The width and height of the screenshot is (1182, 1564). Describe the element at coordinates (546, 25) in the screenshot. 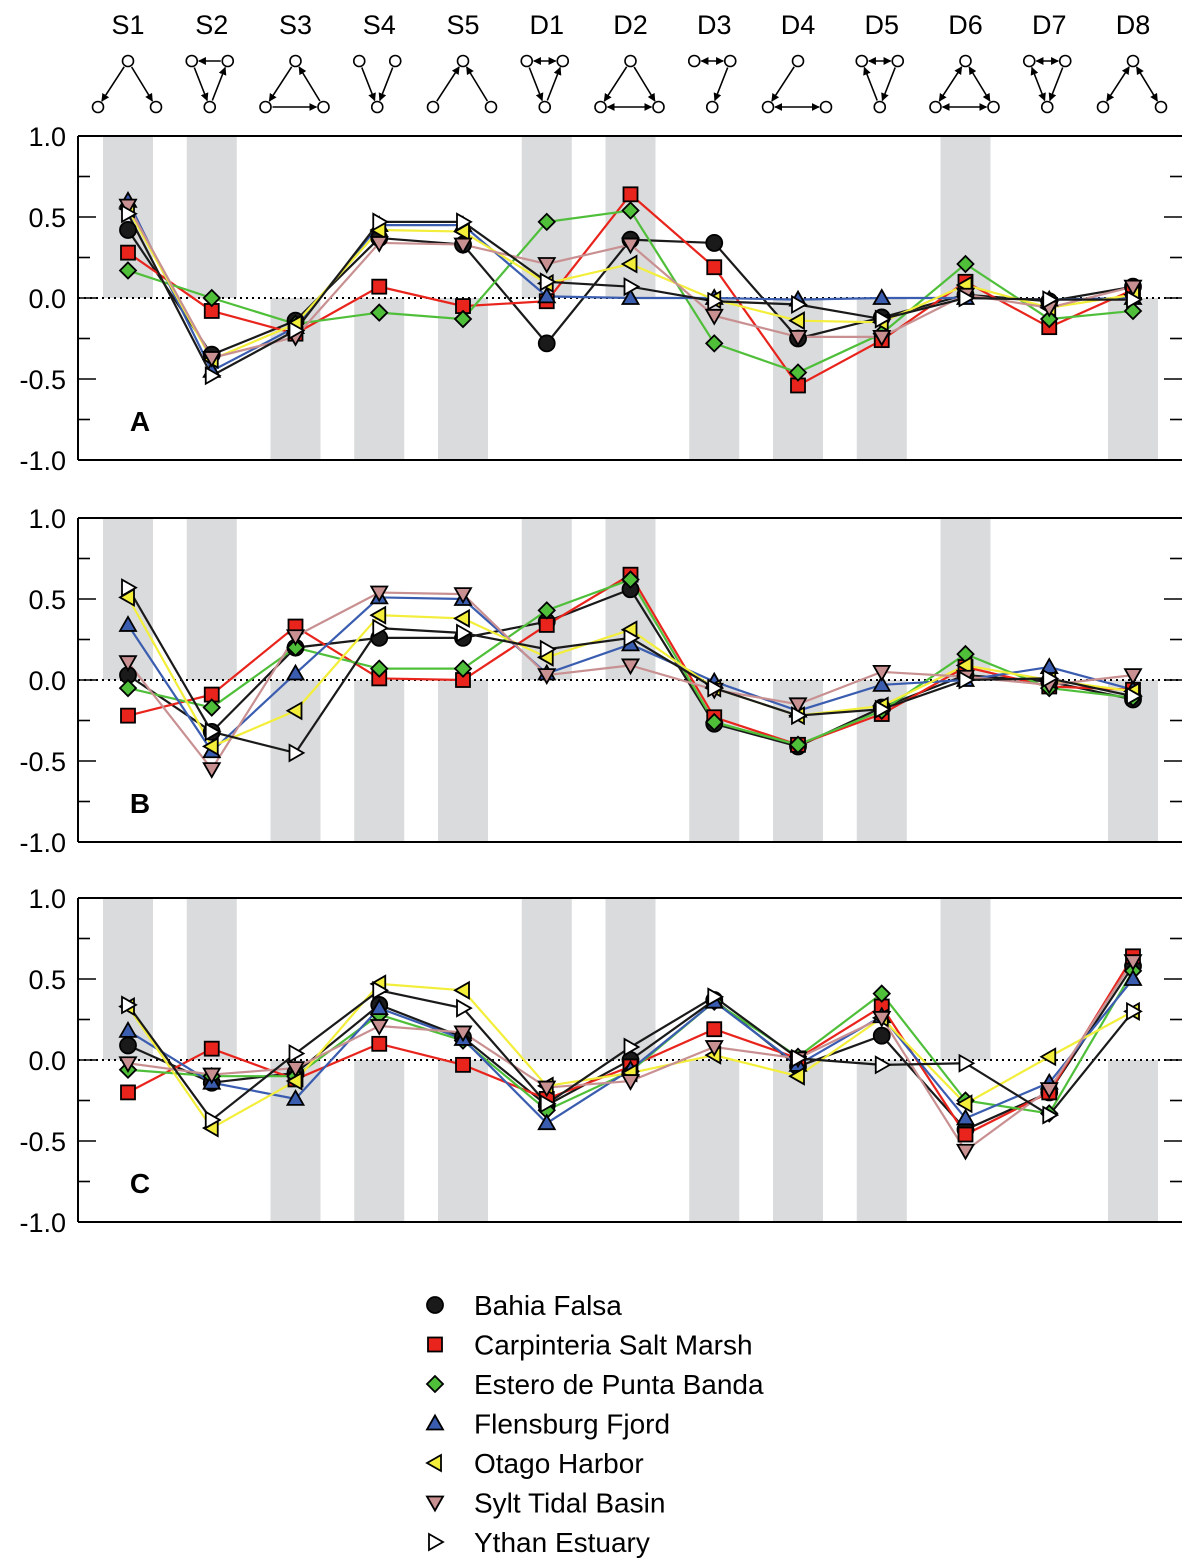

I see `motif-label-d1: D1` at that location.